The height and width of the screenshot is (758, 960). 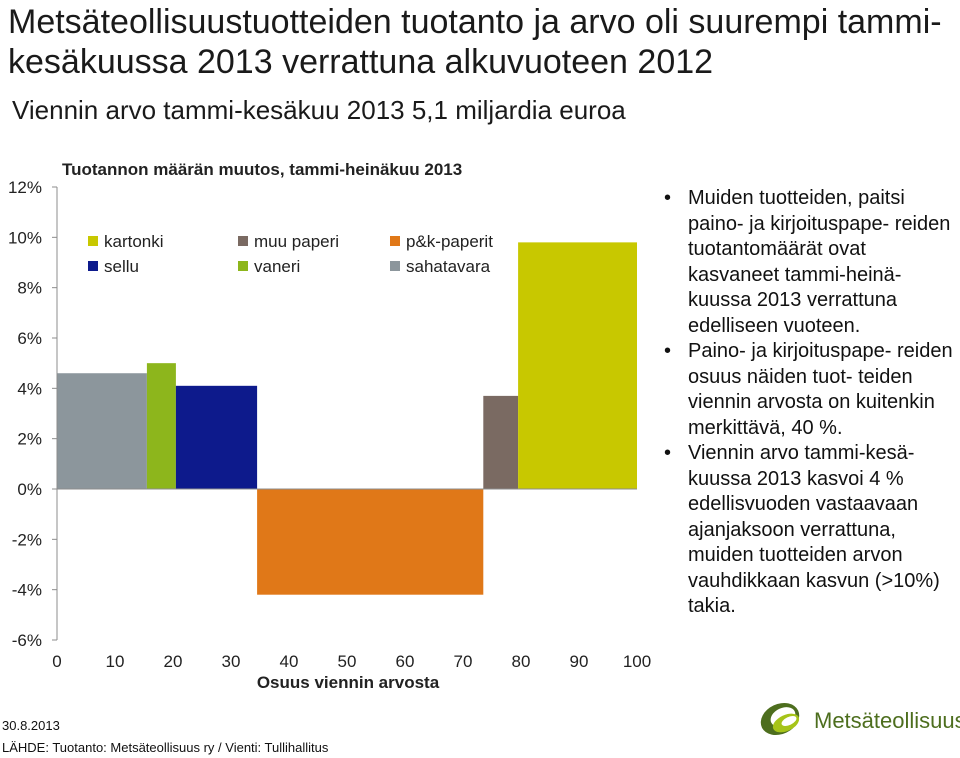 What do you see at coordinates (25, 237) in the screenshot?
I see `y-tick-label: 10%` at bounding box center [25, 237].